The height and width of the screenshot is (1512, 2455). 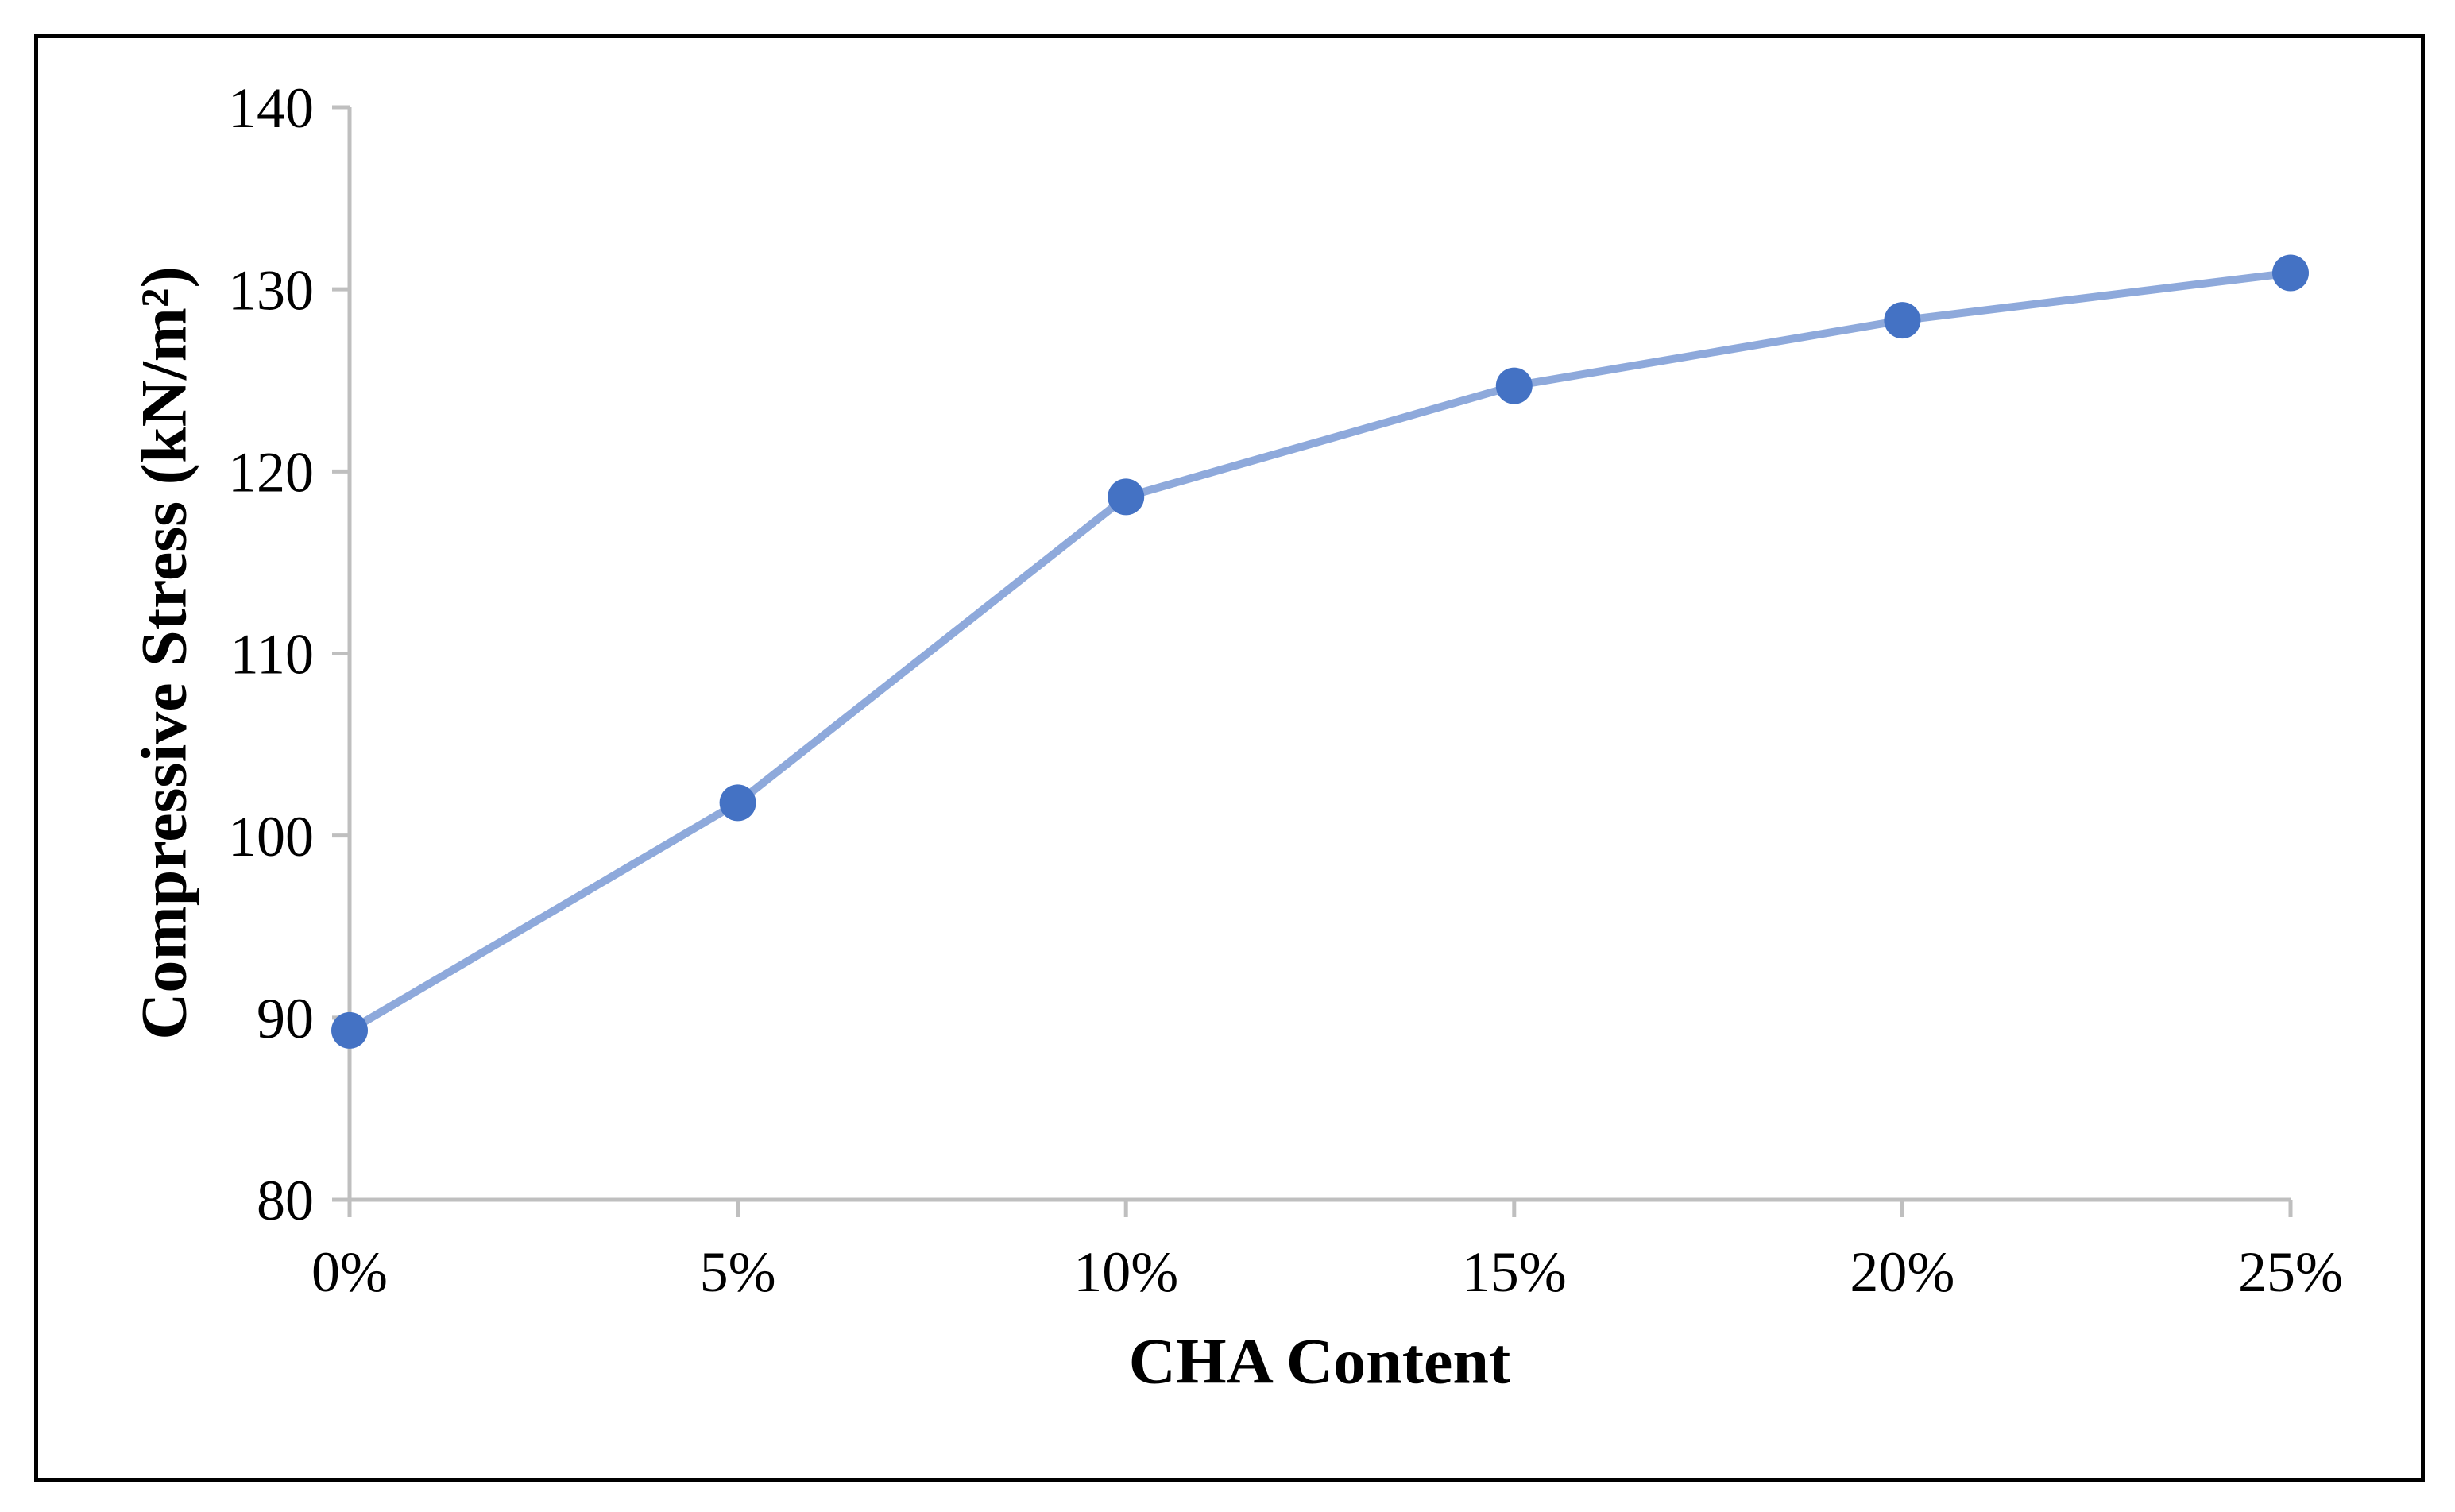 What do you see at coordinates (271, 290) in the screenshot?
I see `y-tick-label: 130` at bounding box center [271, 290].